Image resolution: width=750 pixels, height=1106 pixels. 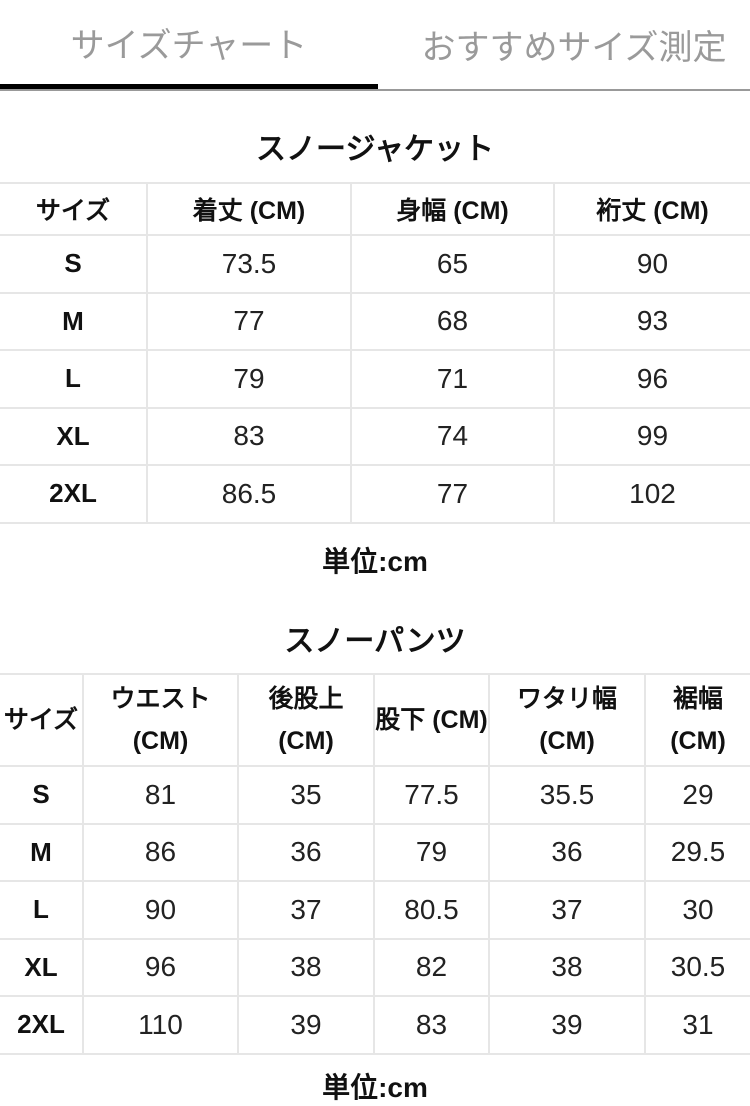 I want to click on value-cell: 86, so click(x=160, y=852).